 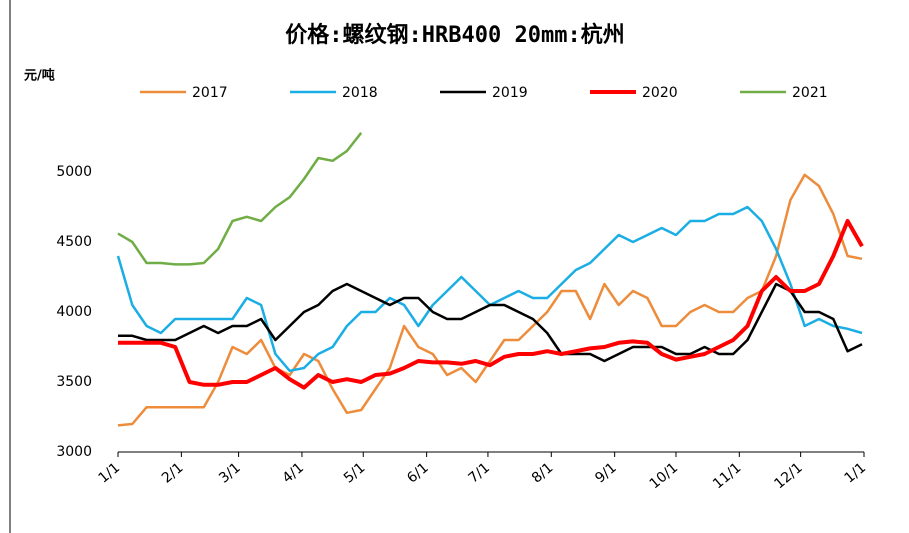 I want to click on x-tick-label: 5/1, so click(x=355, y=473).